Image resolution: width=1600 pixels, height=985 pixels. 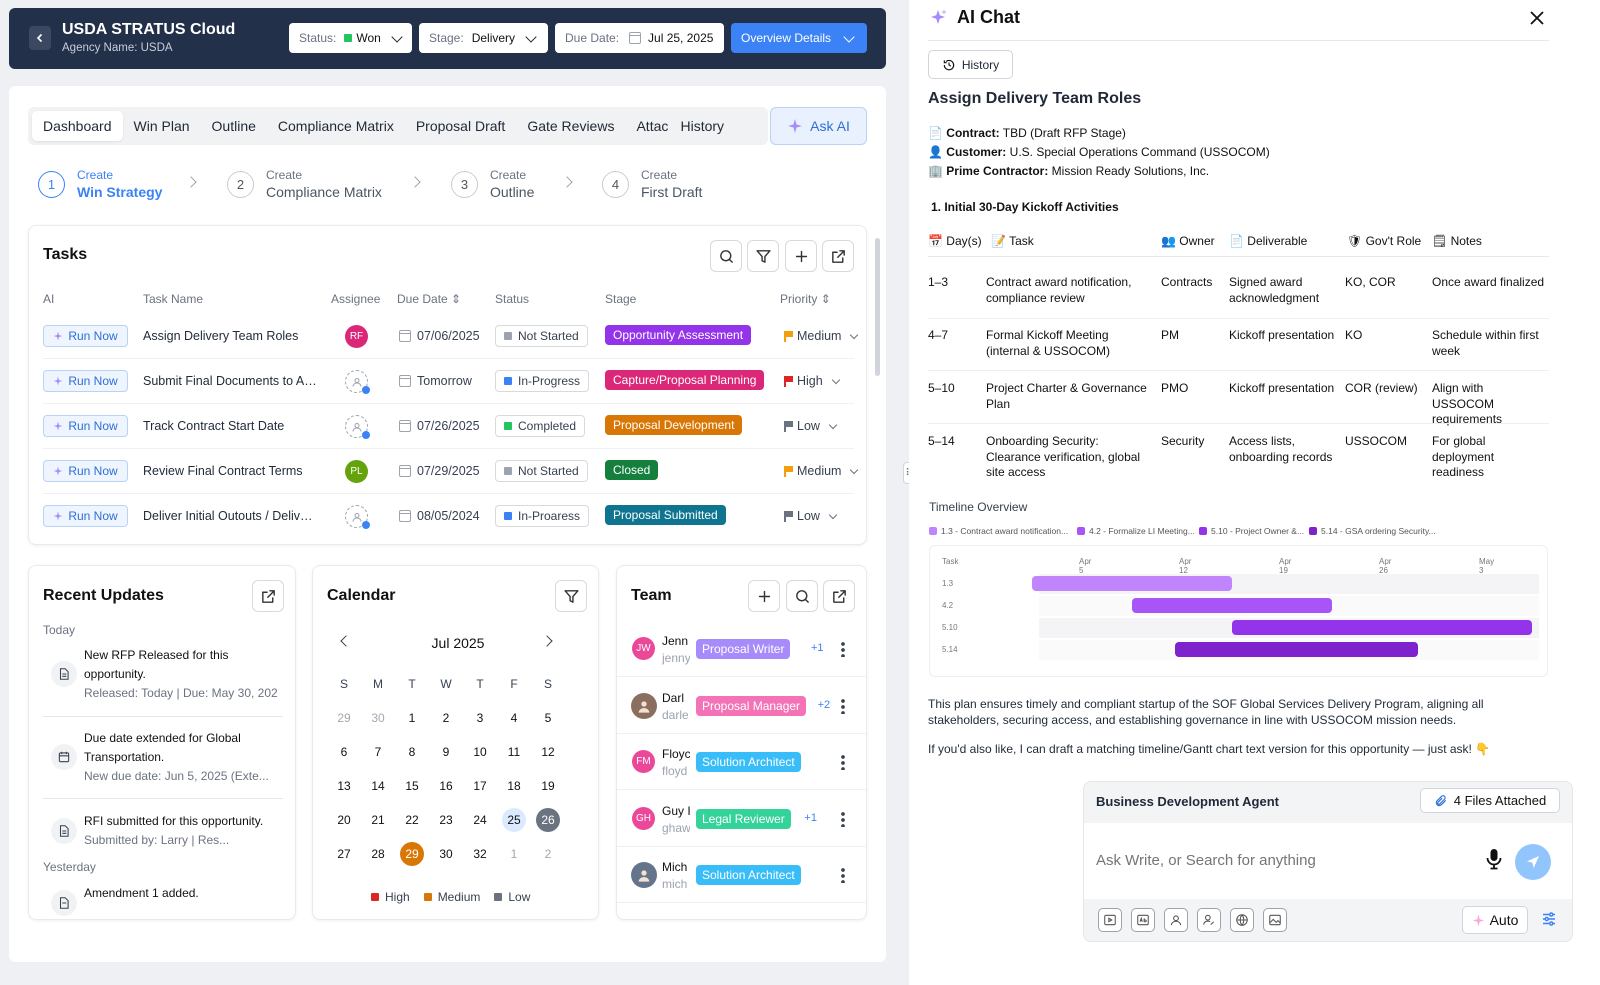 What do you see at coordinates (223, 471) in the screenshot?
I see `task-name: Review Final Contract Terms` at bounding box center [223, 471].